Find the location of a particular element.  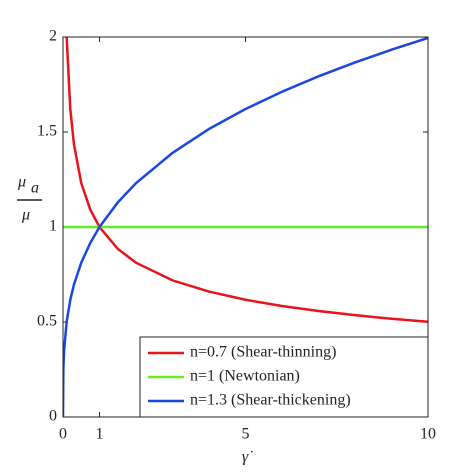

y-label-subscript: a is located at coordinates (35, 188).